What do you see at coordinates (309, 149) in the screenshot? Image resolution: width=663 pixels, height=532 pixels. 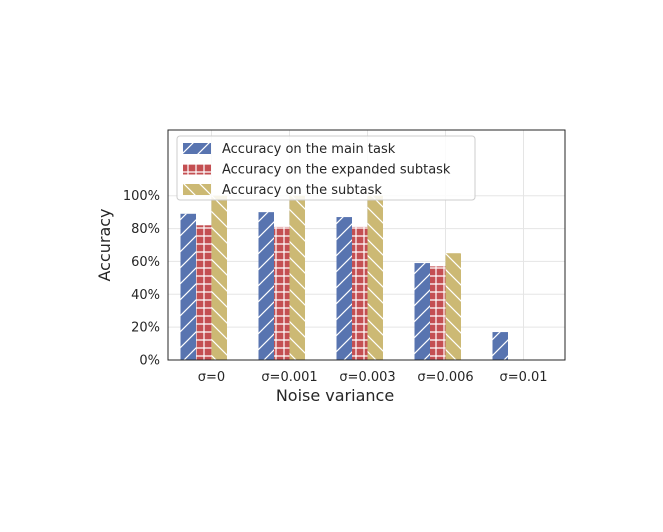 I see `legend-label: Accuracy on the main task` at bounding box center [309, 149].